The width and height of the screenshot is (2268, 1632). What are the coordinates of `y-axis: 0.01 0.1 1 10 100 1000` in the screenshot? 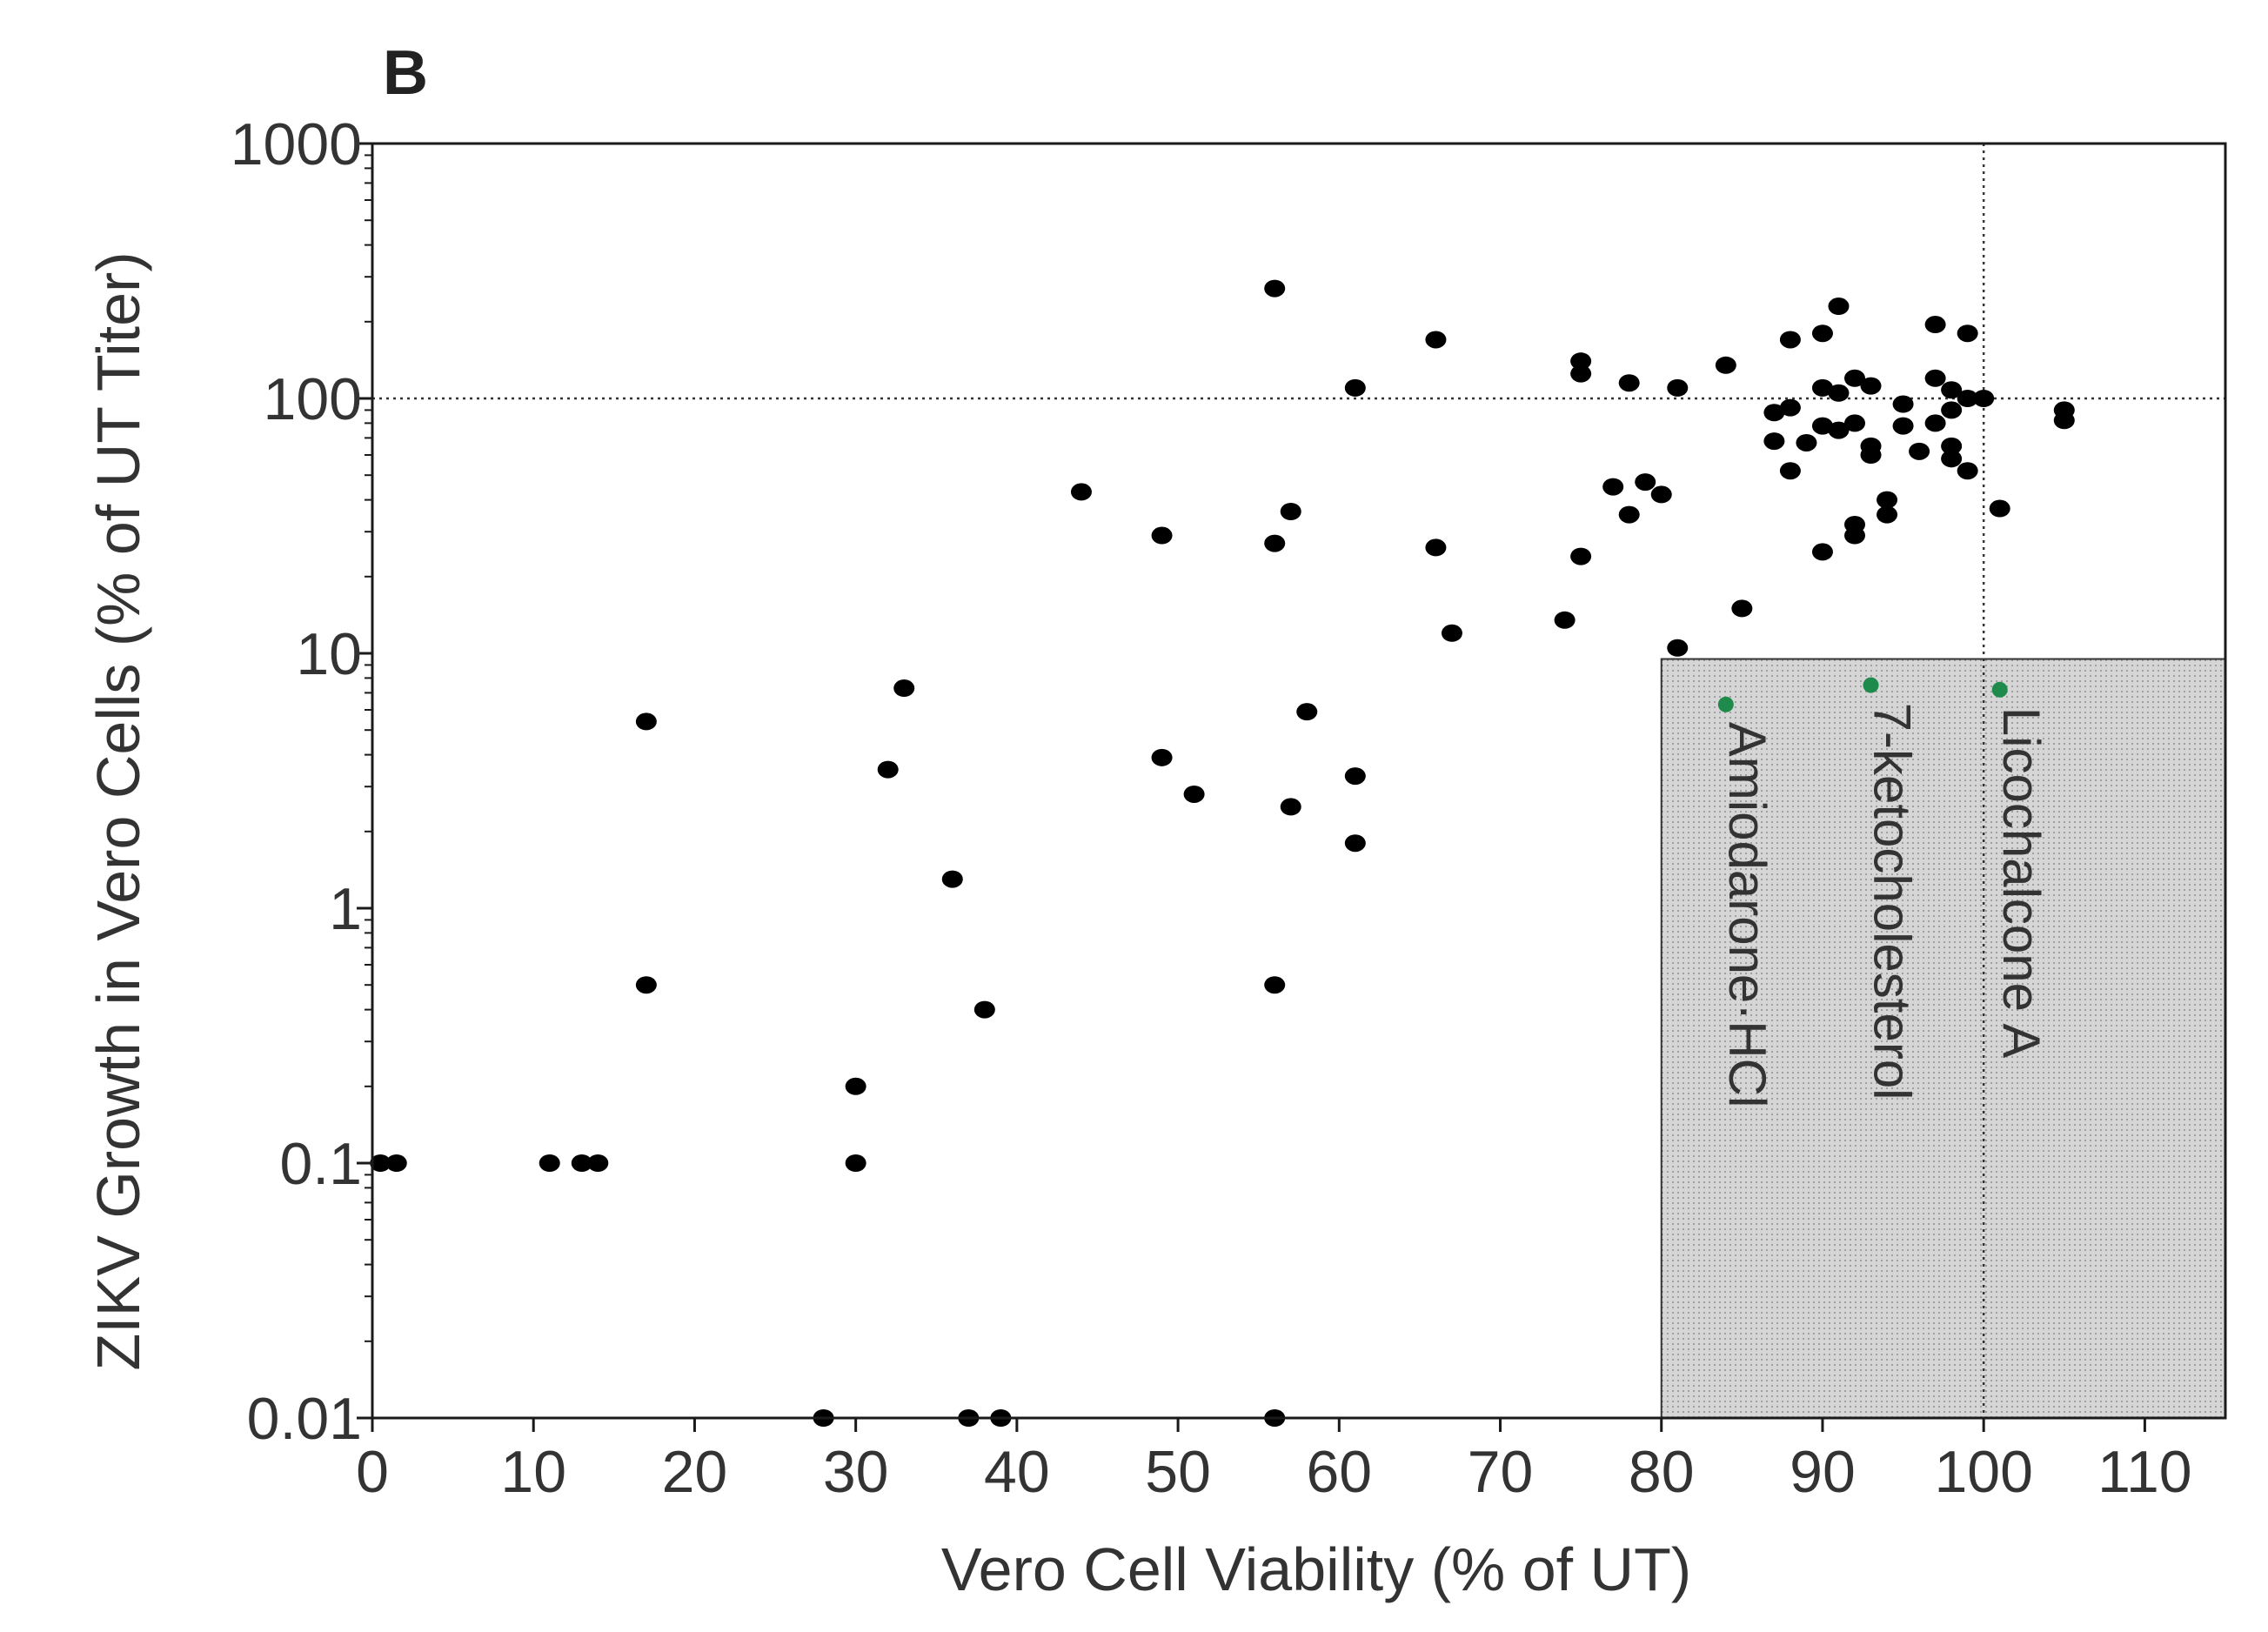 It's located at (301, 781).